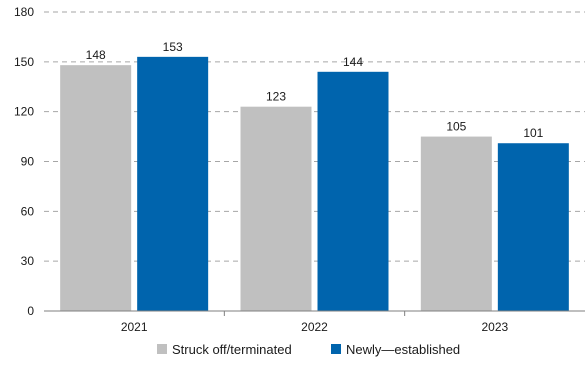 The width and height of the screenshot is (585, 367). What do you see at coordinates (456, 223) in the screenshot?
I see `bar-struck-off-2023` at bounding box center [456, 223].